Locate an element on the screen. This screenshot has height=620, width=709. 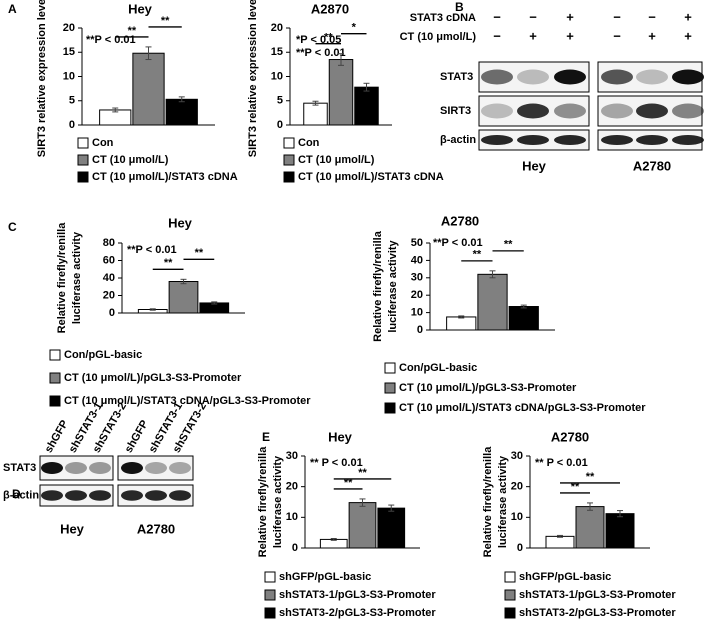
group-label: Hey is located at coordinates (72, 528).